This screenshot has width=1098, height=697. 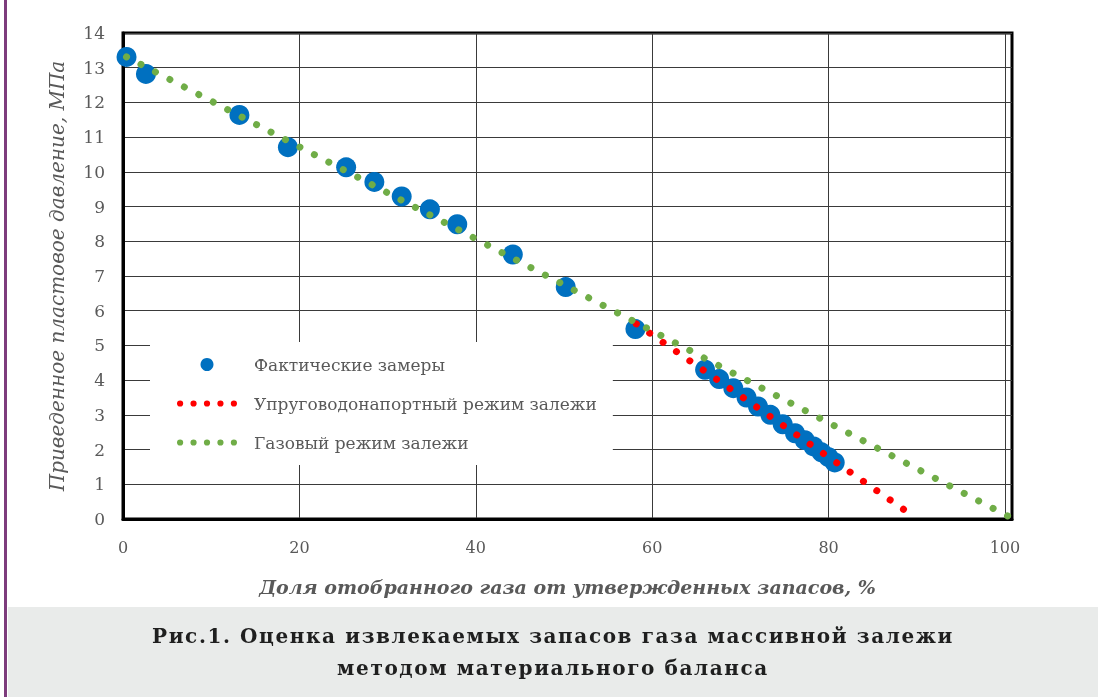 What do you see at coordinates (99, 345) in the screenshot?
I see `y-tick-label: 5` at bounding box center [99, 345].